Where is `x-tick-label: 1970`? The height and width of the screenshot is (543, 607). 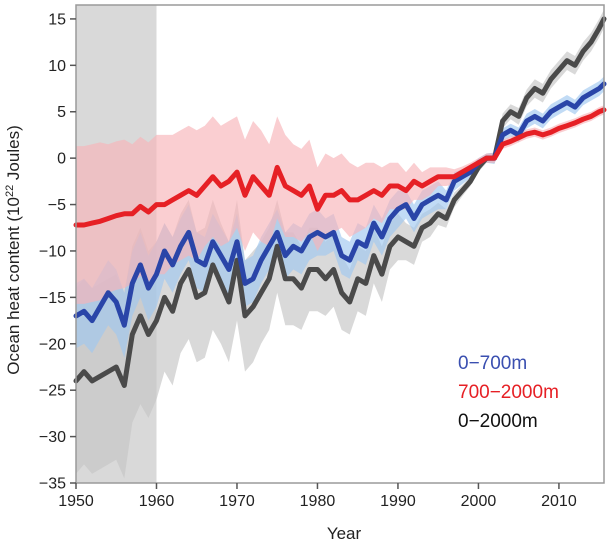
x-tick-label: 1970 is located at coordinates (237, 501).